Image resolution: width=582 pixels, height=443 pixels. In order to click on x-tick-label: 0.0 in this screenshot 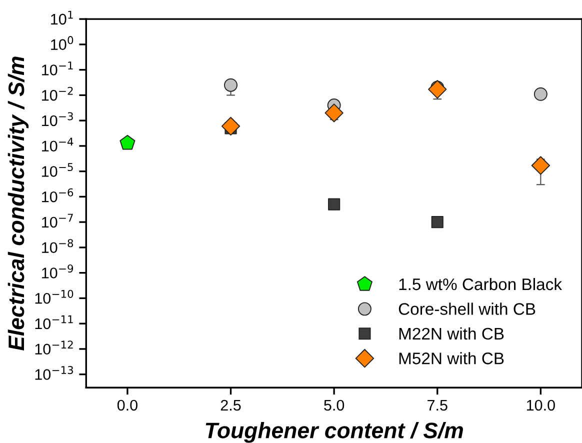, I will do `click(127, 405)`.